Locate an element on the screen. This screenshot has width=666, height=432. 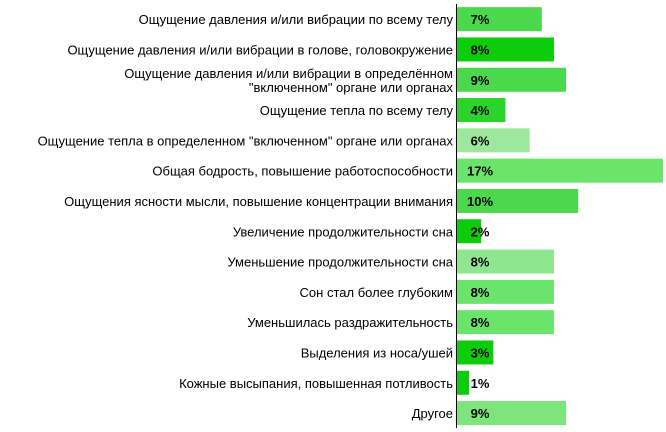
category-label-line: "включенном" органе или органах is located at coordinates (351, 87).